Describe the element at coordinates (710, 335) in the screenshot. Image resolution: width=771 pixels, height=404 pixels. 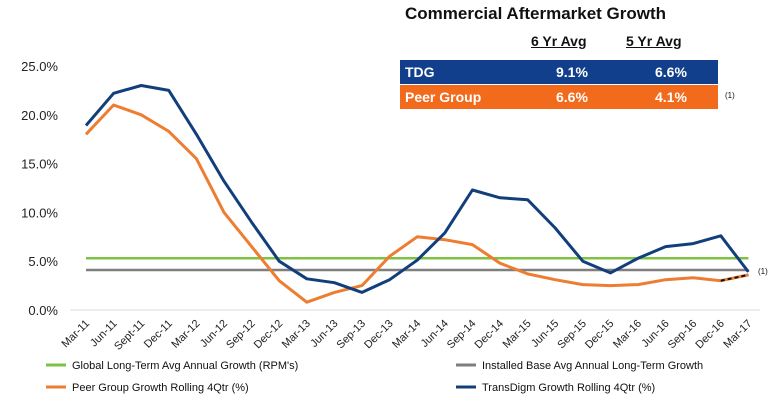
I see `x-tick-label: Dec-16` at that location.